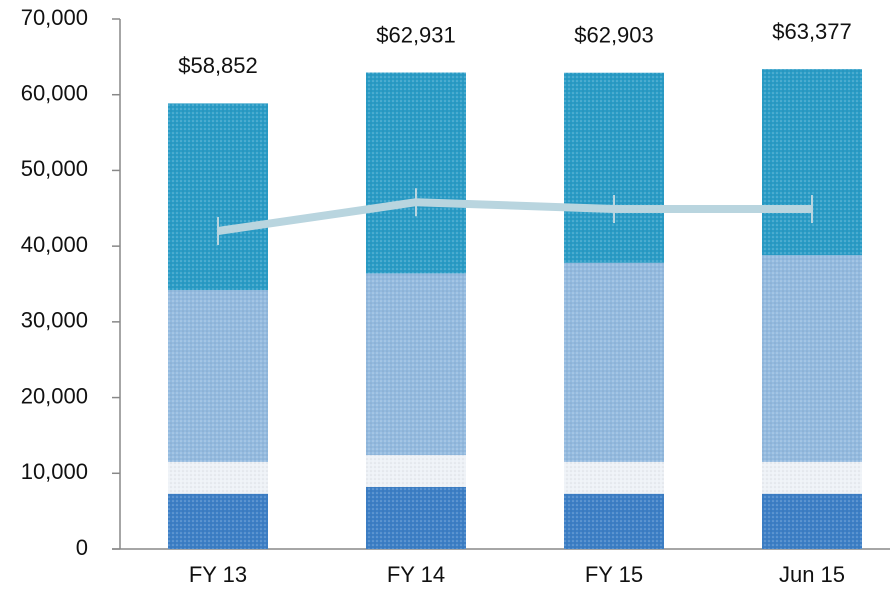  What do you see at coordinates (54, 244) in the screenshot?
I see `y-tick-label: 40,000` at bounding box center [54, 244].